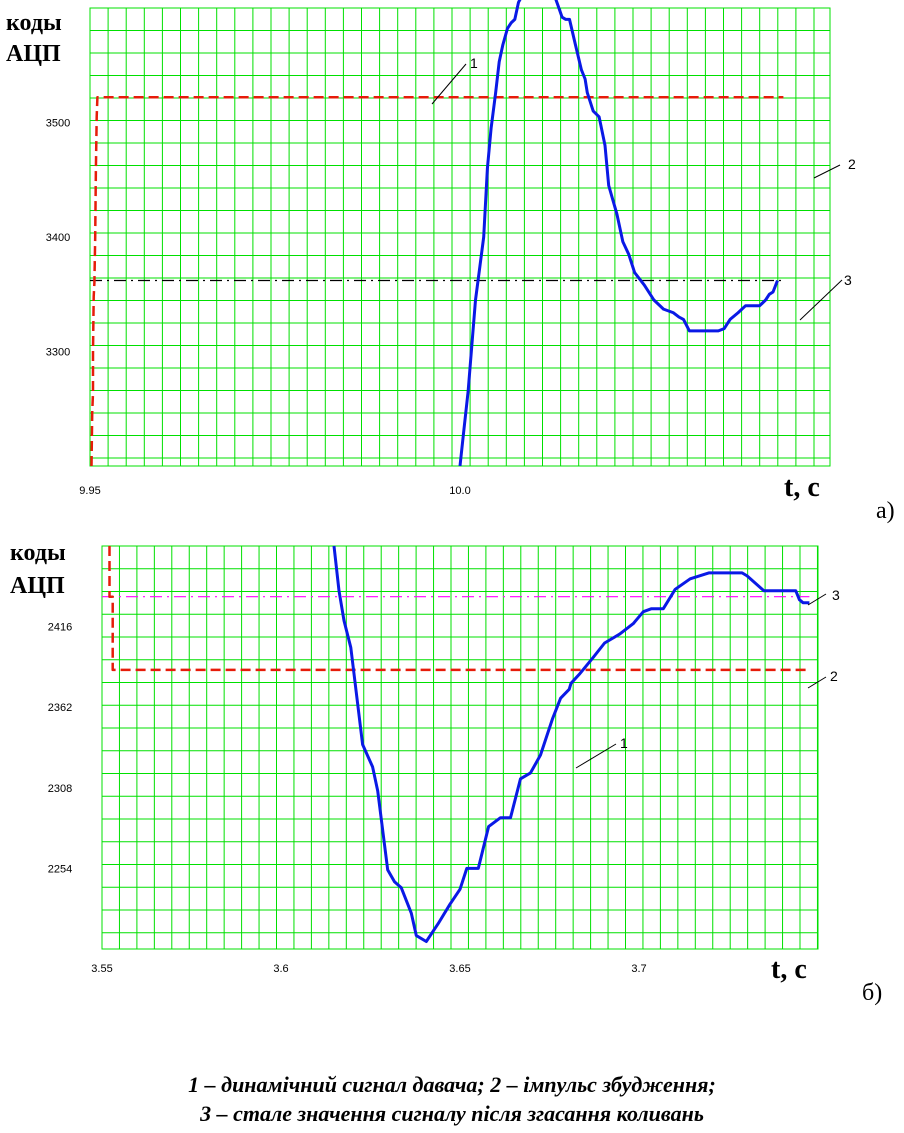 The width and height of the screenshot is (904, 1133). I want to click on panel-a-xlabel: t, c, so click(802, 487).